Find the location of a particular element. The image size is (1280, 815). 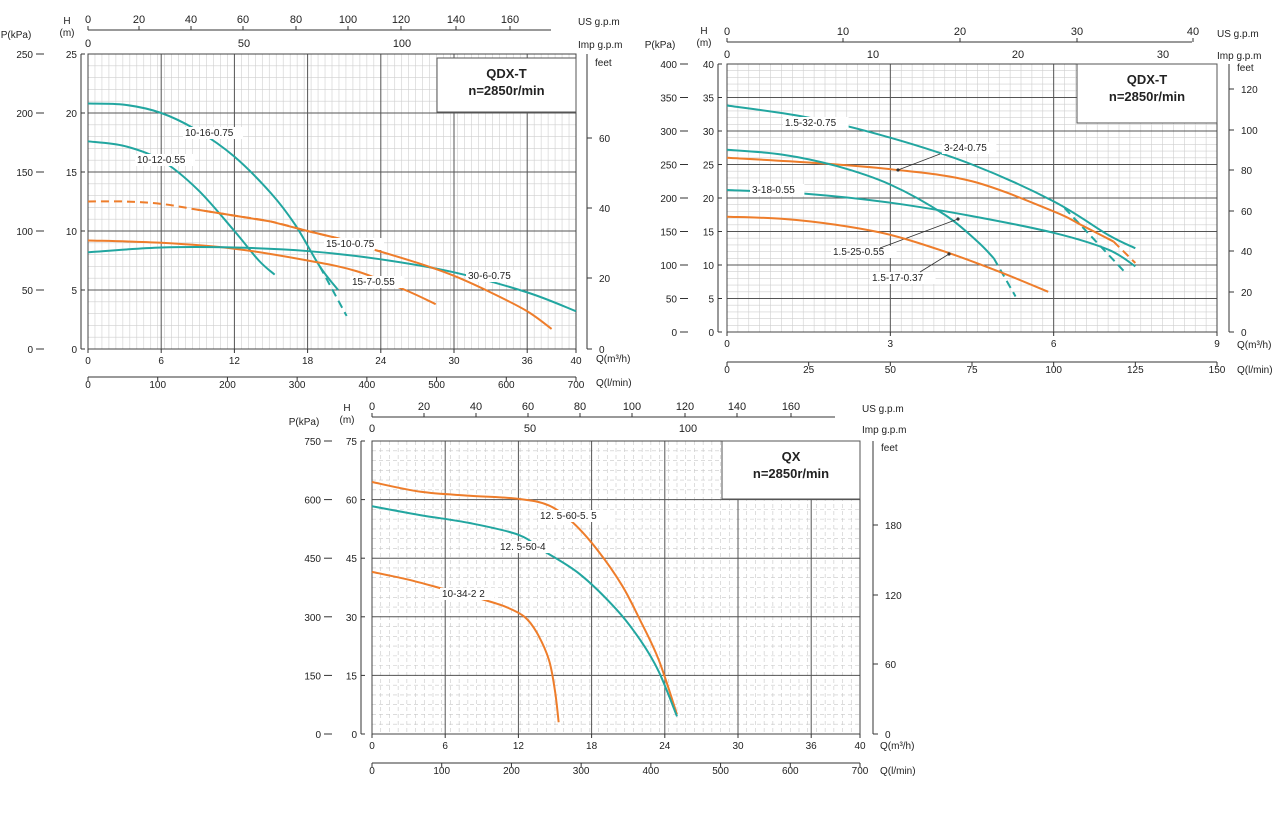

imp-axis-label: Imp g.p.m is located at coordinates (600, 45).